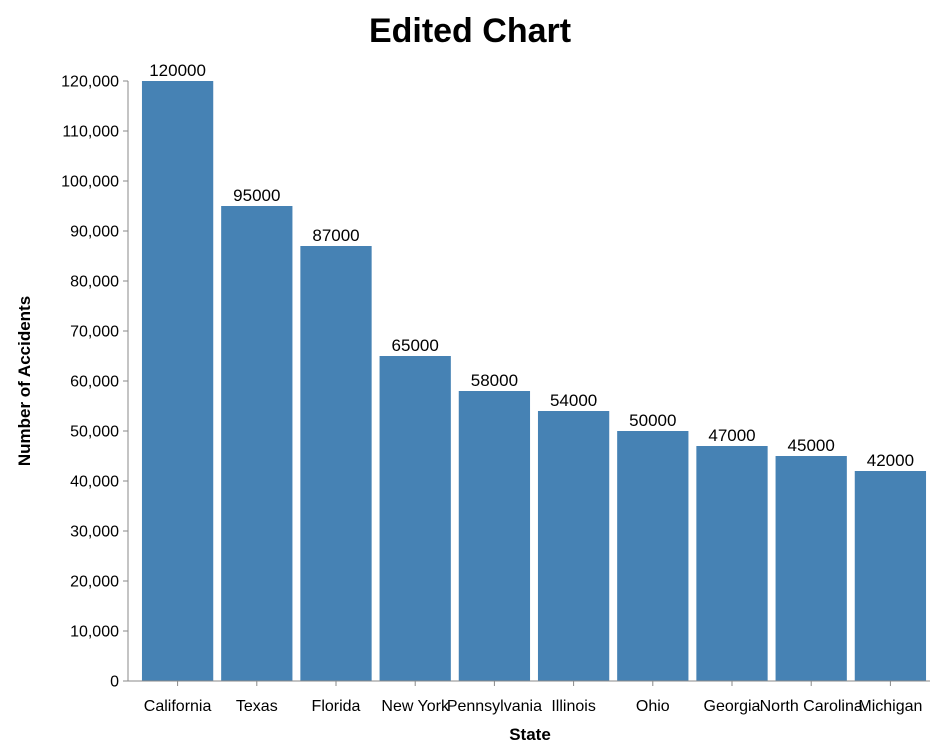  I want to click on bar-illinois, so click(573, 546).